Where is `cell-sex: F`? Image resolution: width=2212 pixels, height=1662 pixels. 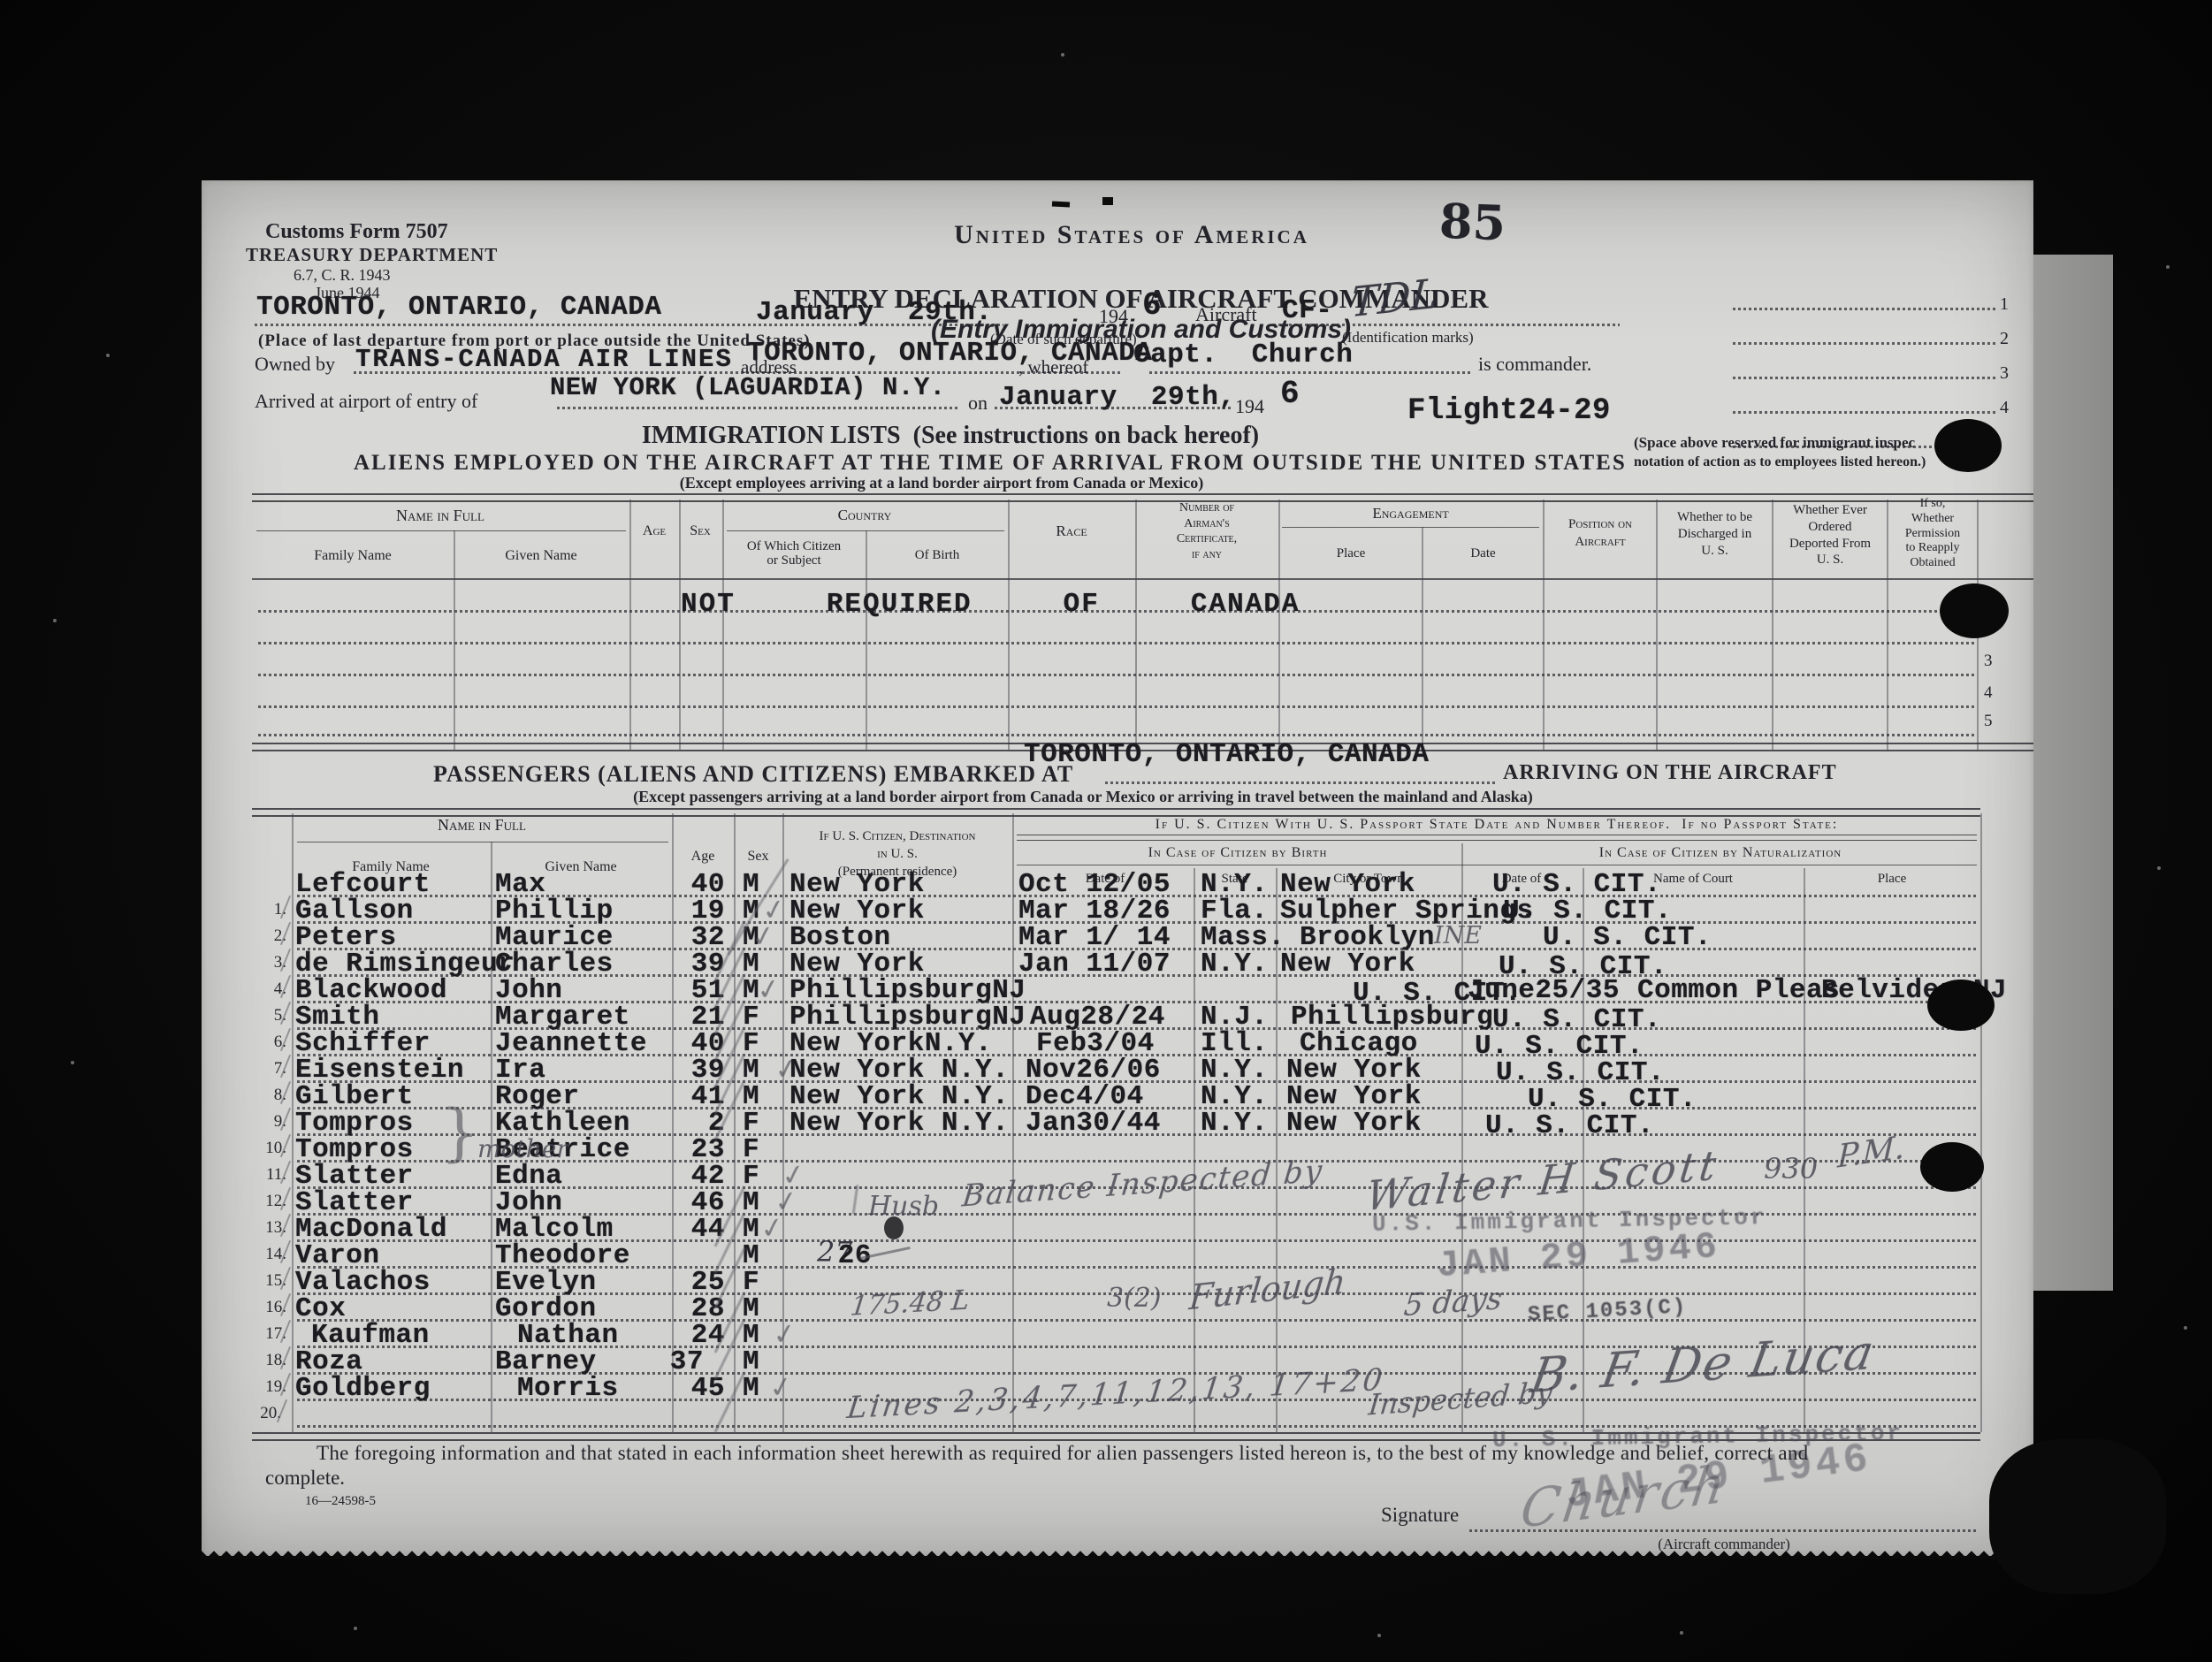
cell-sex: F is located at coordinates (751, 1043).